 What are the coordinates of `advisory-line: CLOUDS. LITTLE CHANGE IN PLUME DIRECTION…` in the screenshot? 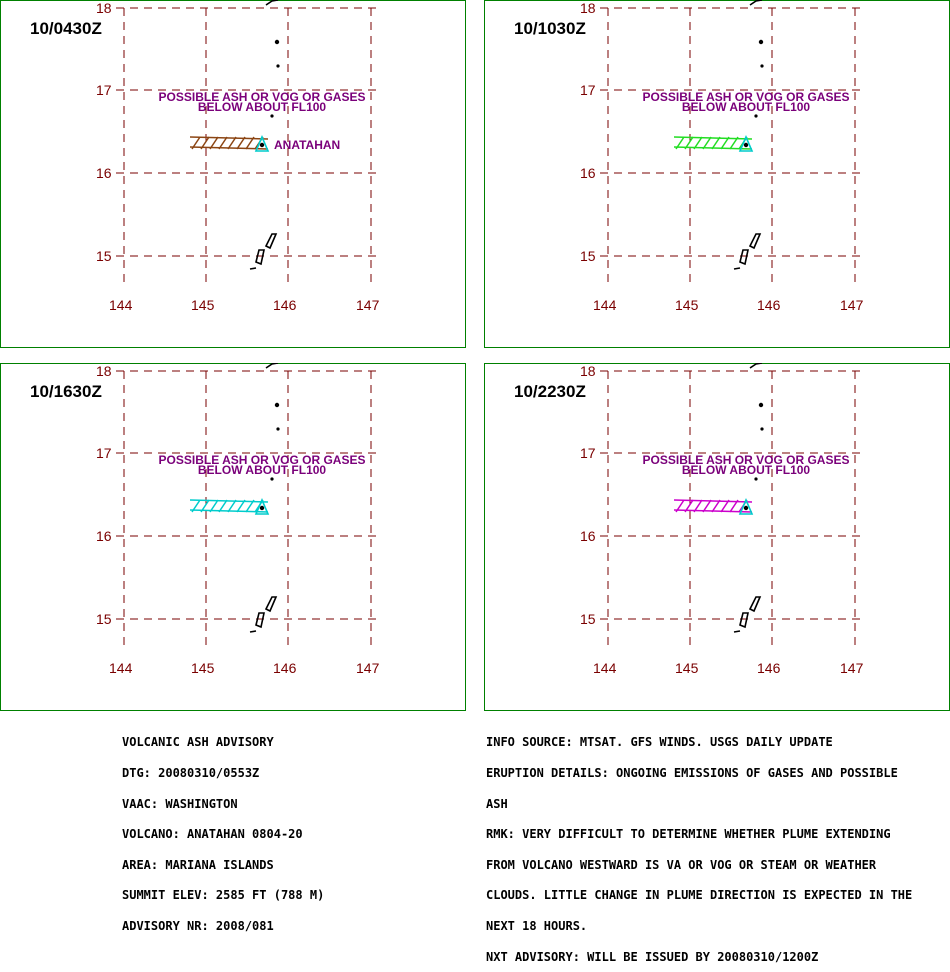 It's located at (699, 895).